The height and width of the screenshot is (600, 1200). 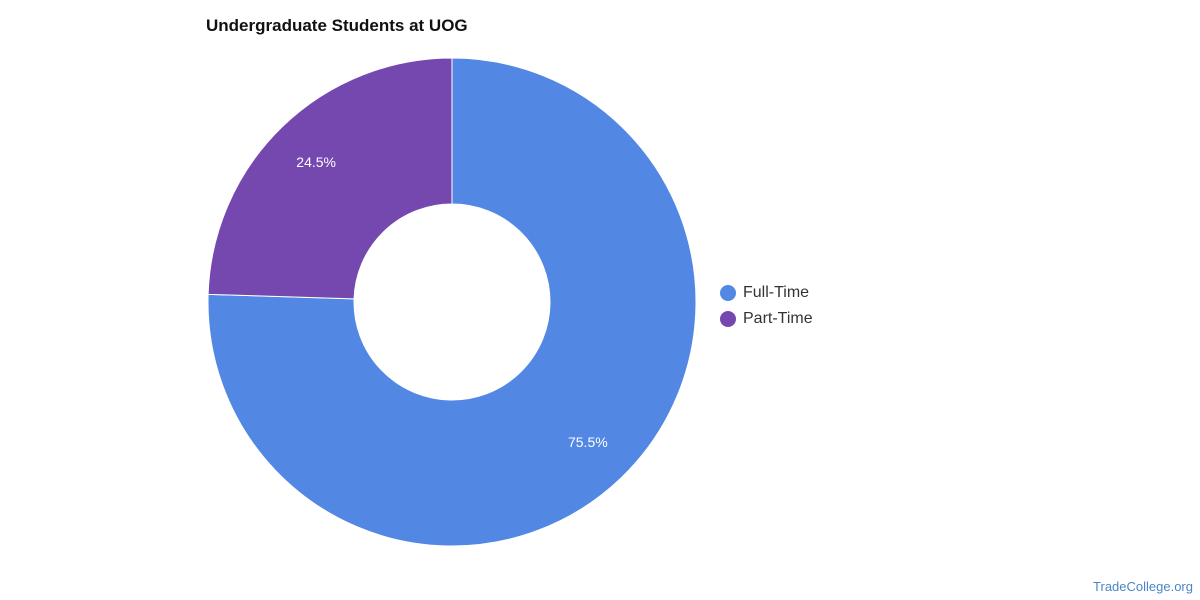 I want to click on slice-label-full-time: 75.5%, so click(x=588, y=442).